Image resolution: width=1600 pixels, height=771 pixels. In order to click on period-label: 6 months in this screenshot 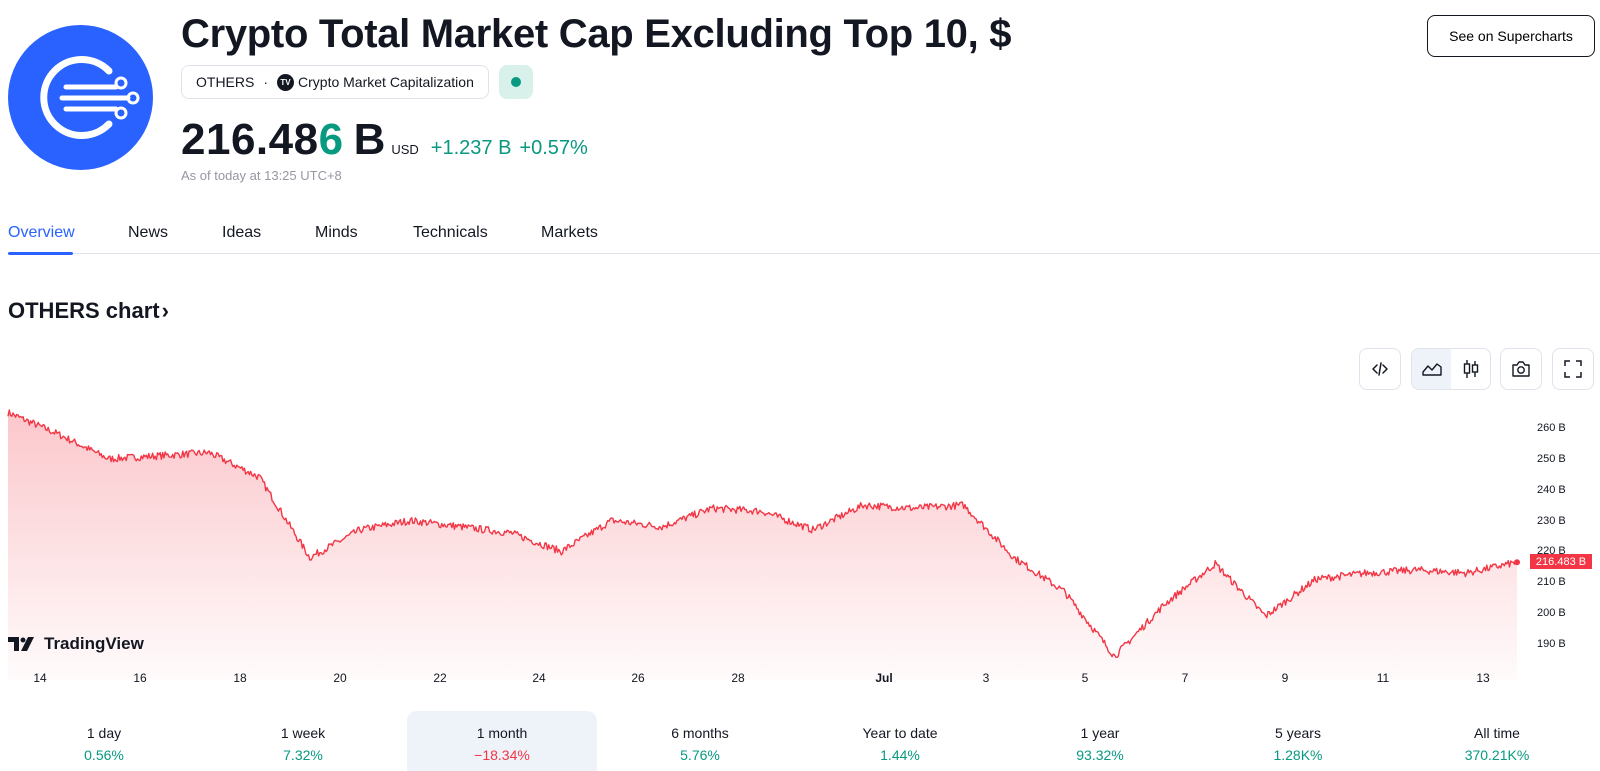, I will do `click(700, 733)`.